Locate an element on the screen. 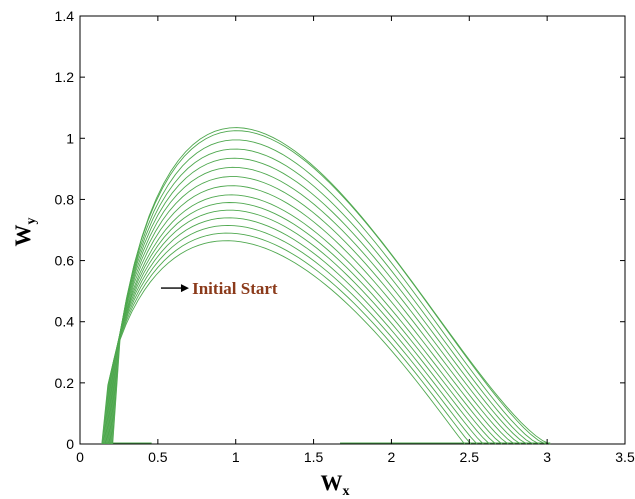  x-tick-label: 0 is located at coordinates (80, 457).